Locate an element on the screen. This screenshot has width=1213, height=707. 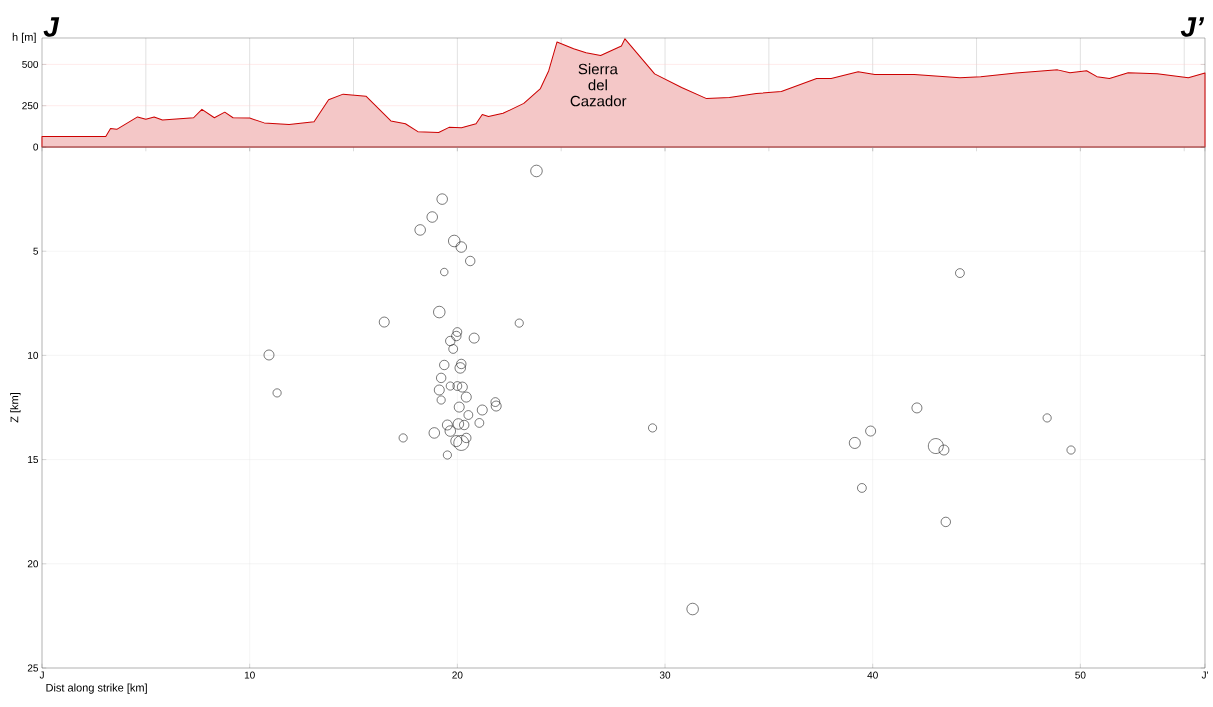
y-tick-label: 15 is located at coordinates (33, 460).